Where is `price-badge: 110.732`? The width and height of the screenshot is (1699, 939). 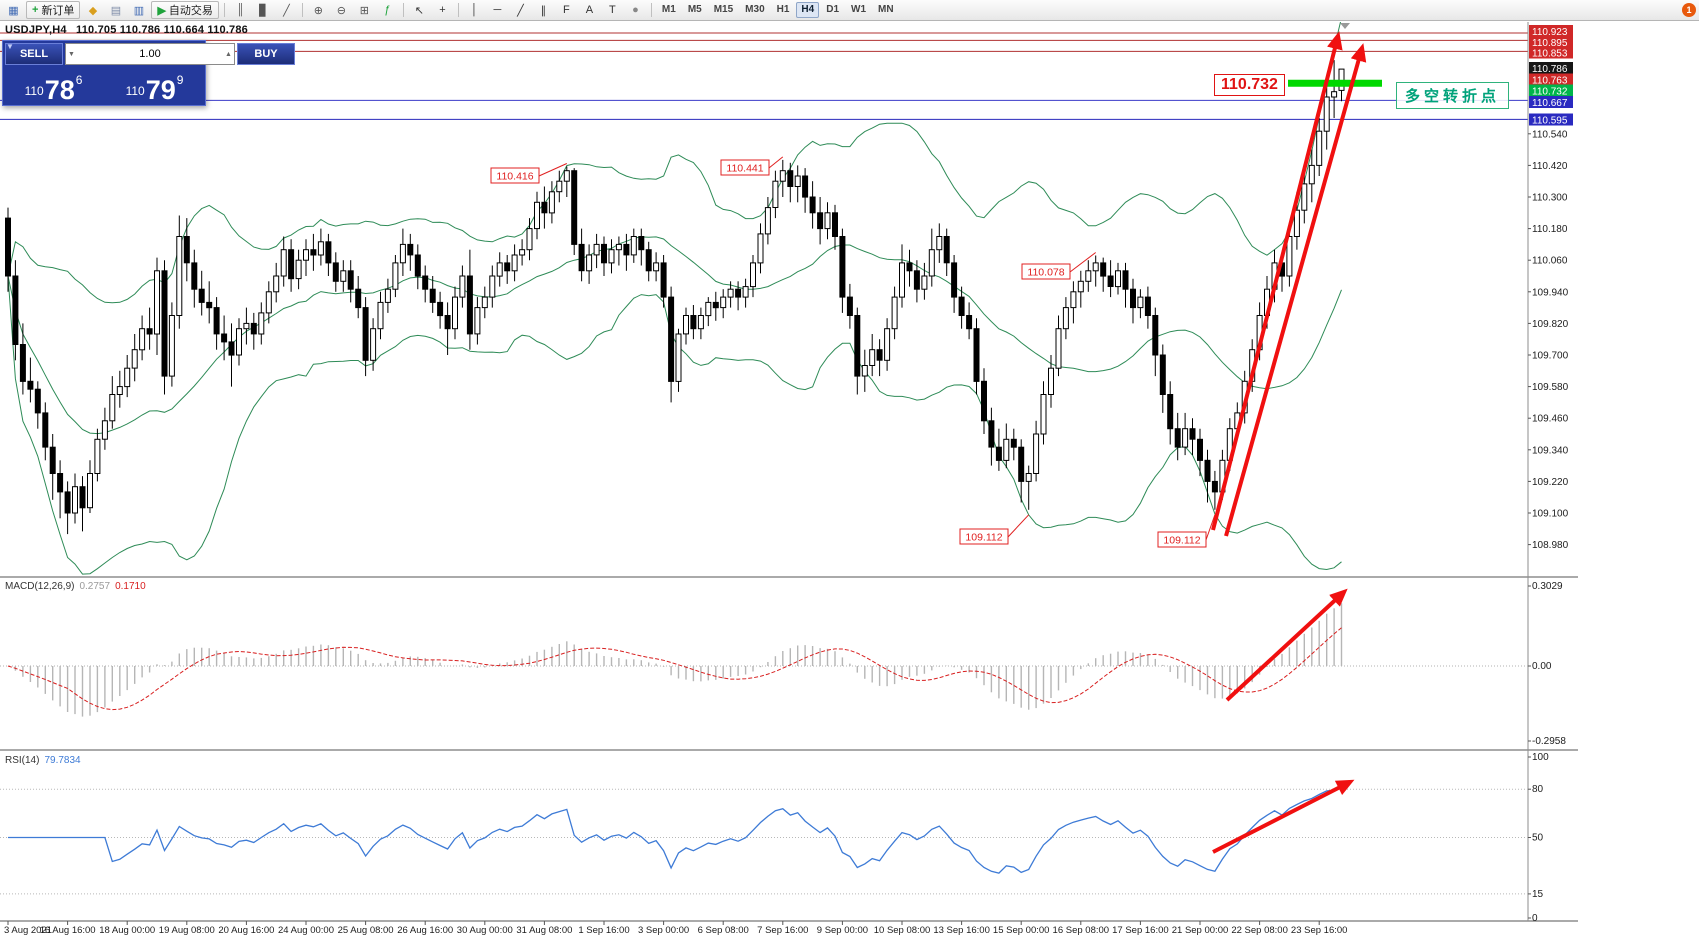 price-badge: 110.732 is located at coordinates (1551, 91).